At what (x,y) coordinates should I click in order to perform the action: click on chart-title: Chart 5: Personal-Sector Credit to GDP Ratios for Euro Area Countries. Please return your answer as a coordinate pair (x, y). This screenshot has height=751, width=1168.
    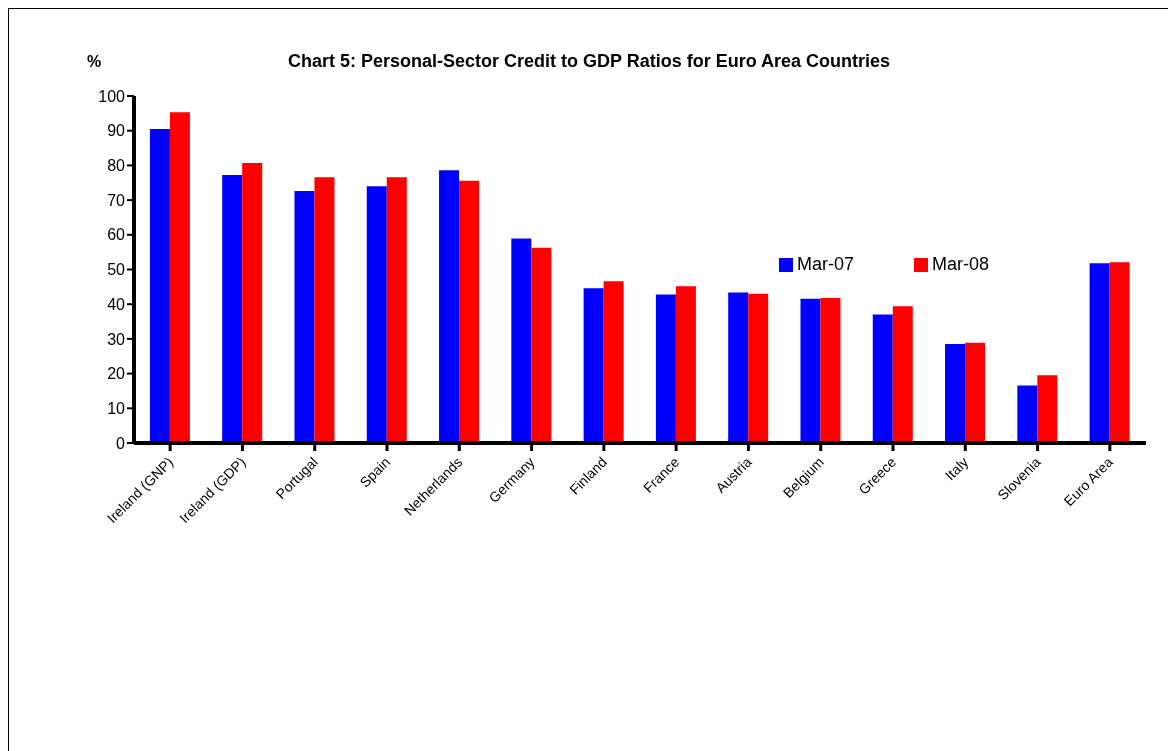
    Looking at the image, I should click on (589, 61).